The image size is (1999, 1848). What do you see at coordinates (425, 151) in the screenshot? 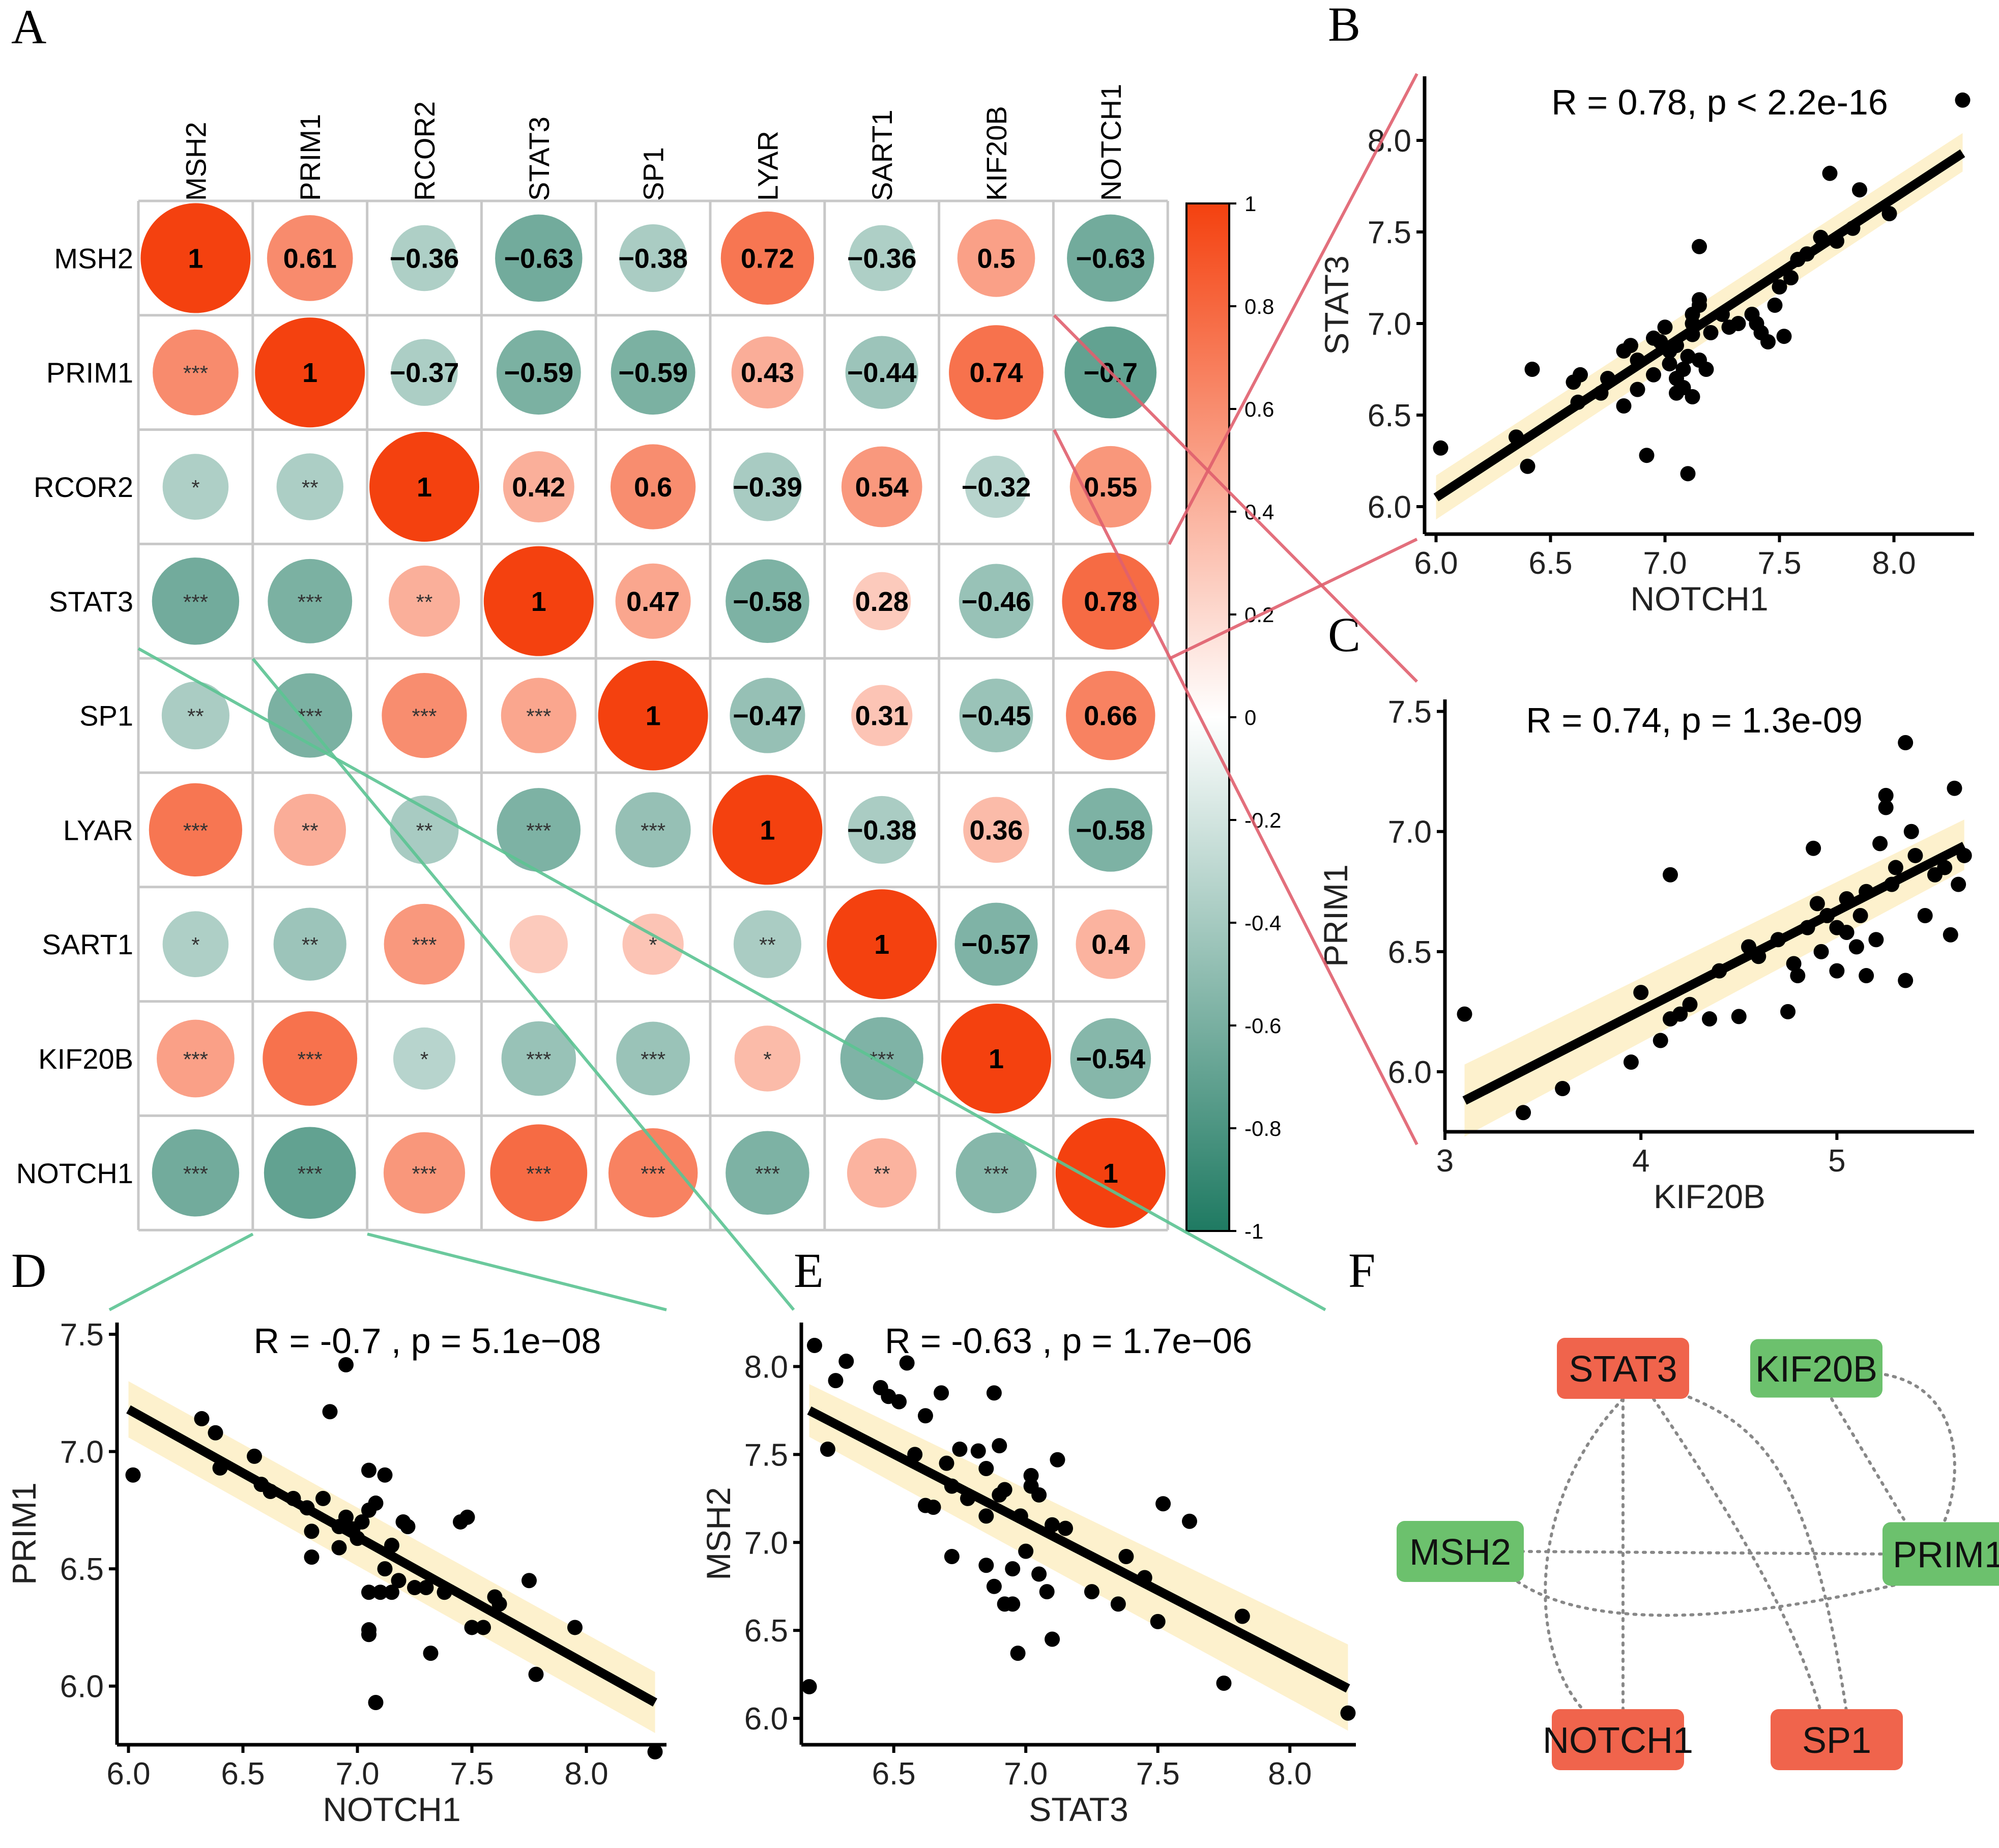
I see `column-label-rcor2: RCOR2` at bounding box center [425, 151].